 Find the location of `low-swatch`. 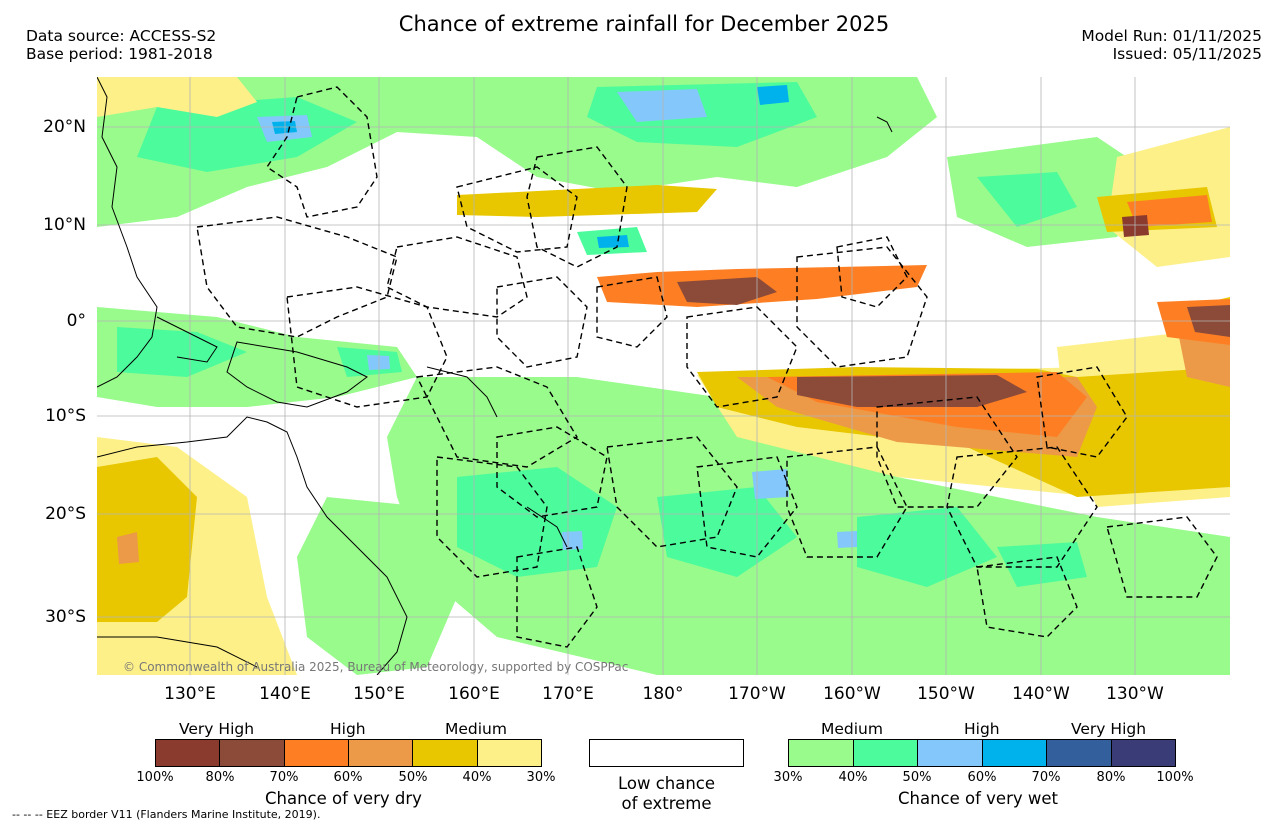

low-swatch is located at coordinates (666, 753).